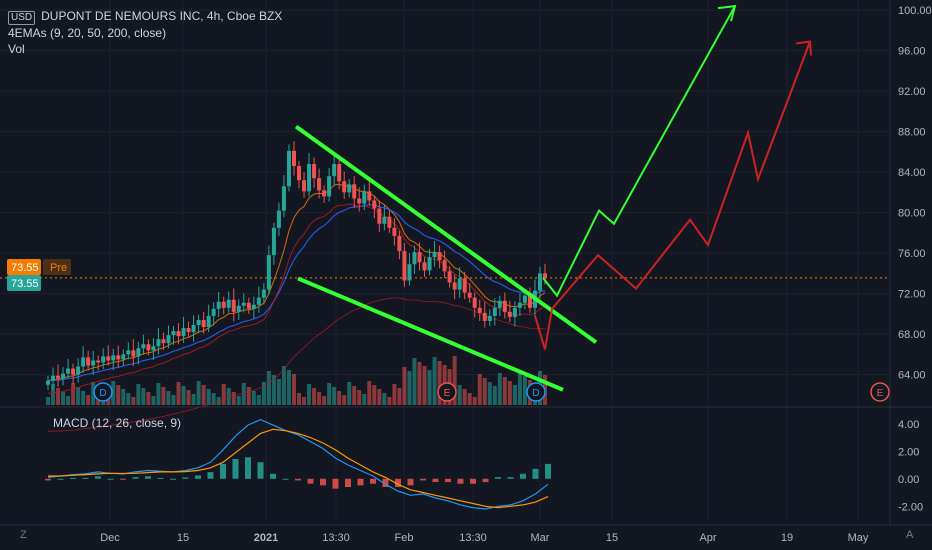  I want to click on pre-label-bg, so click(57, 267).